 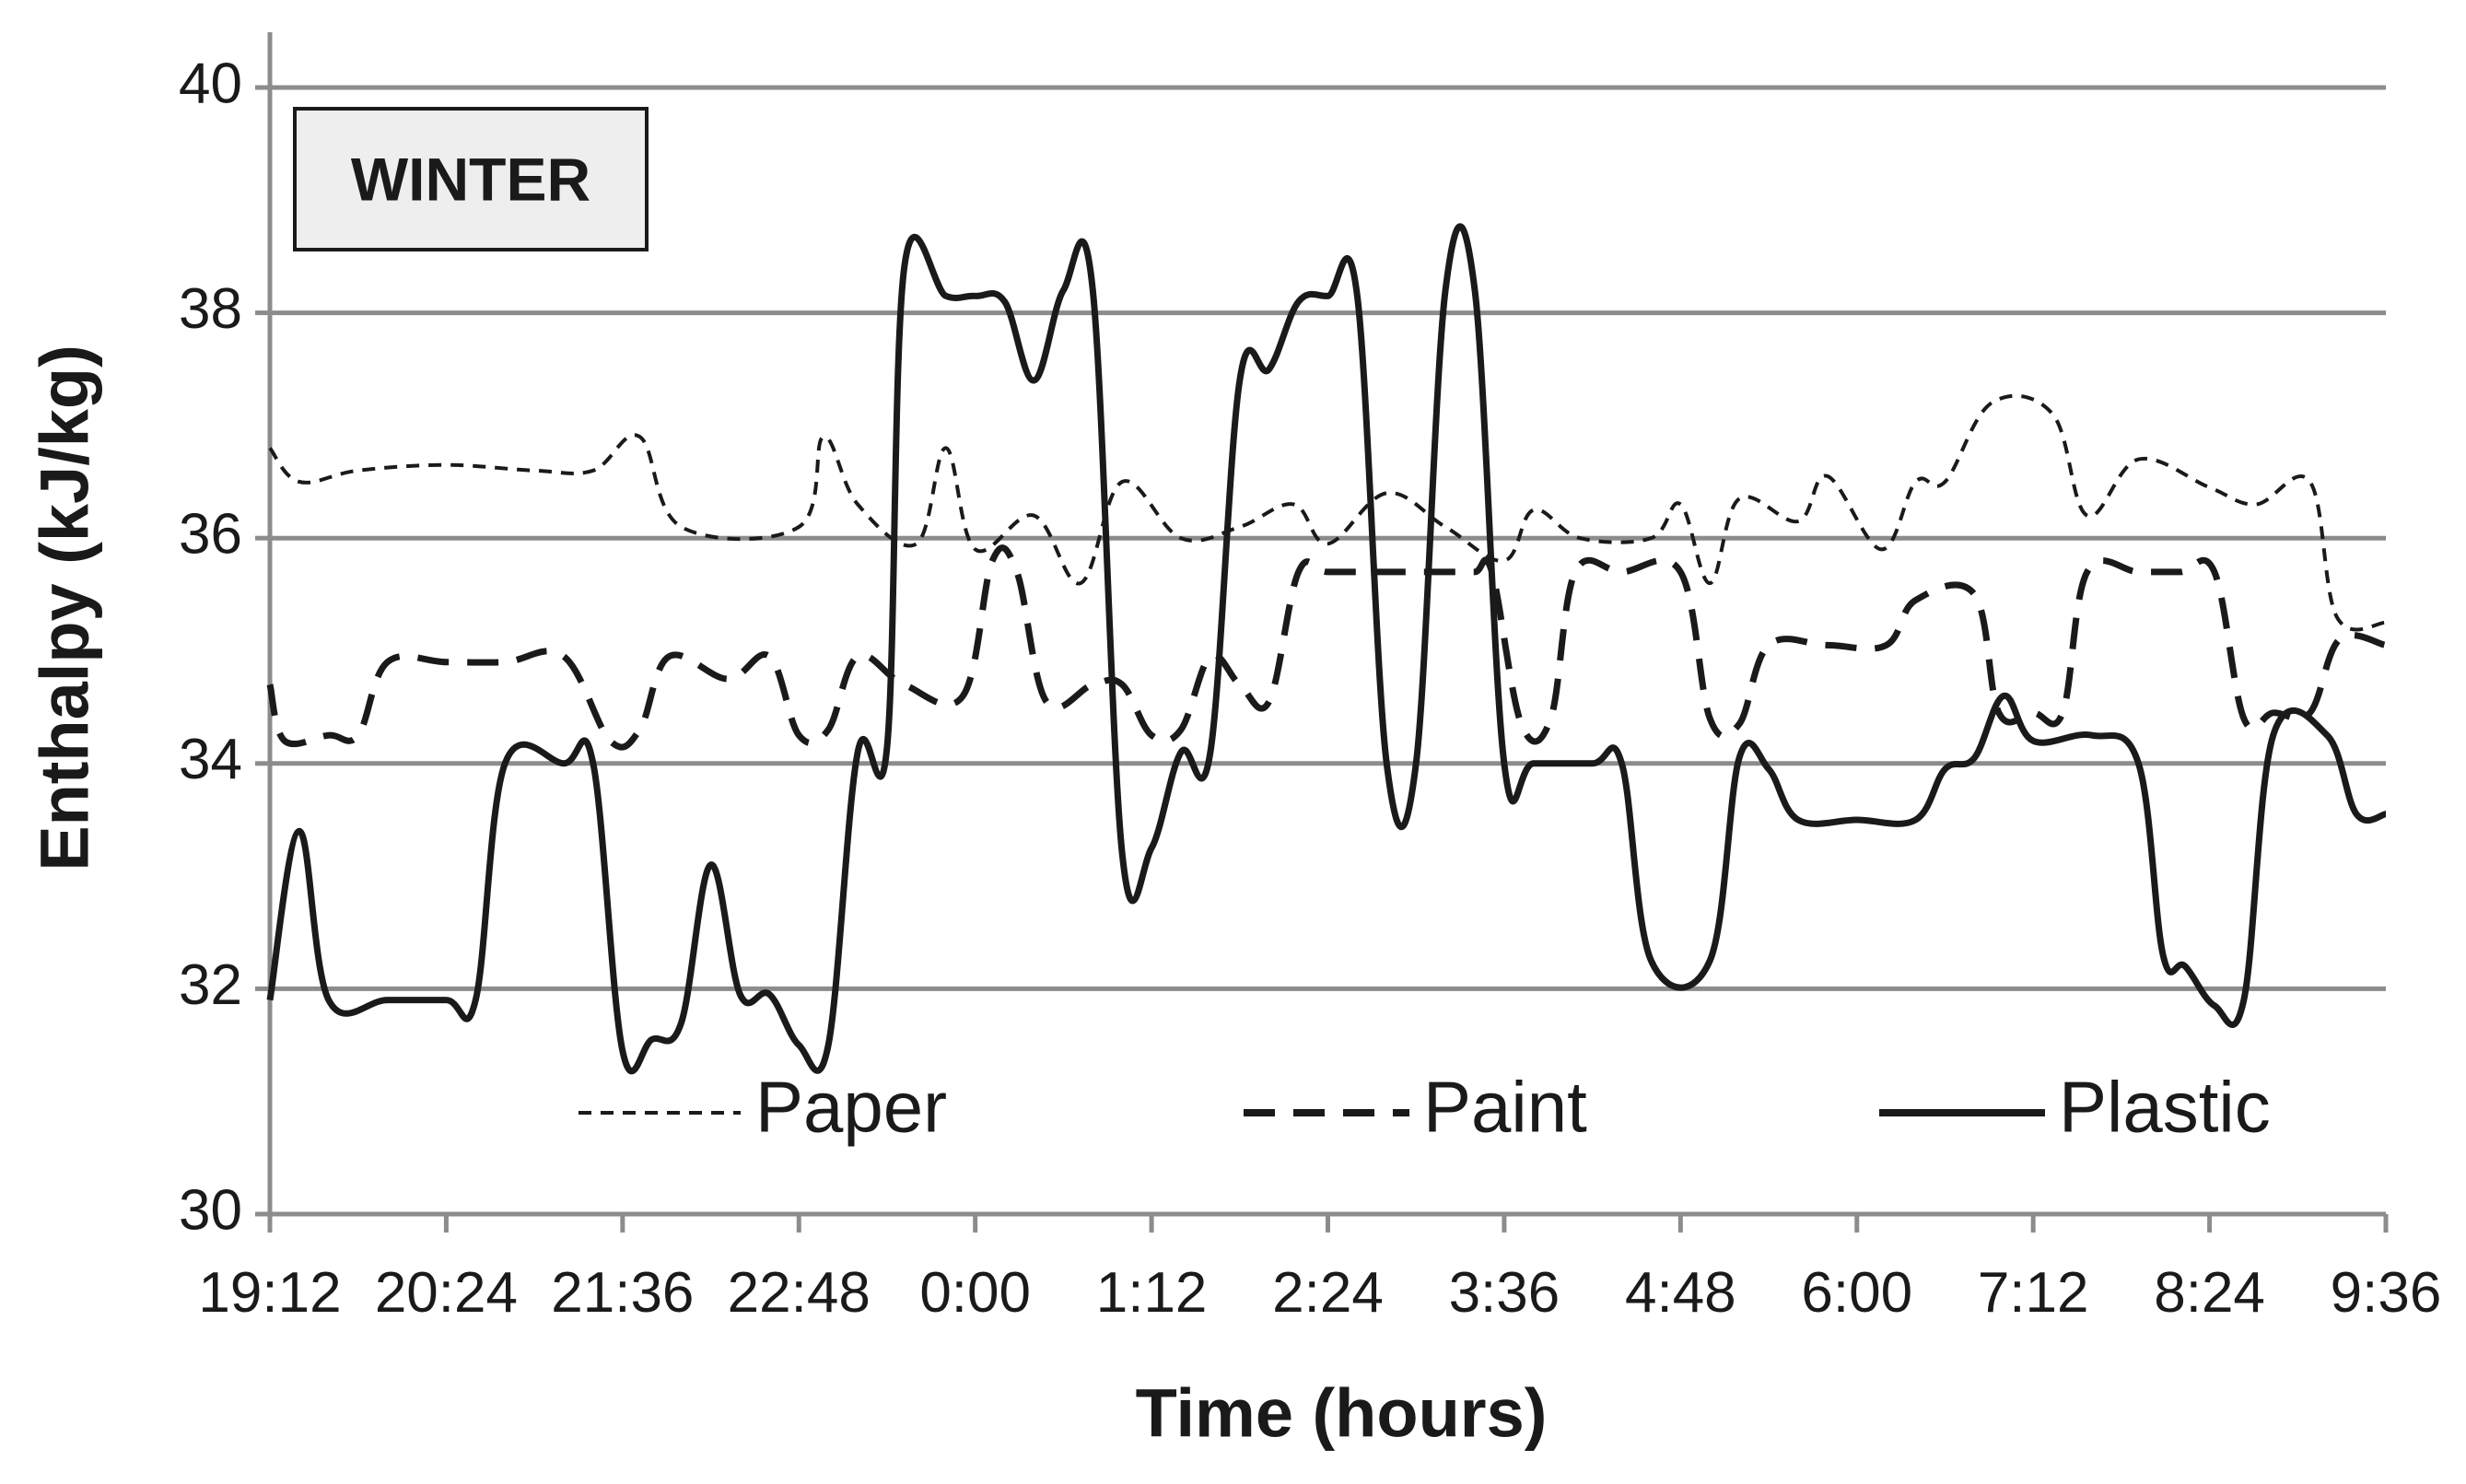 I want to click on x-tick-label: 0:00, so click(x=975, y=1293).